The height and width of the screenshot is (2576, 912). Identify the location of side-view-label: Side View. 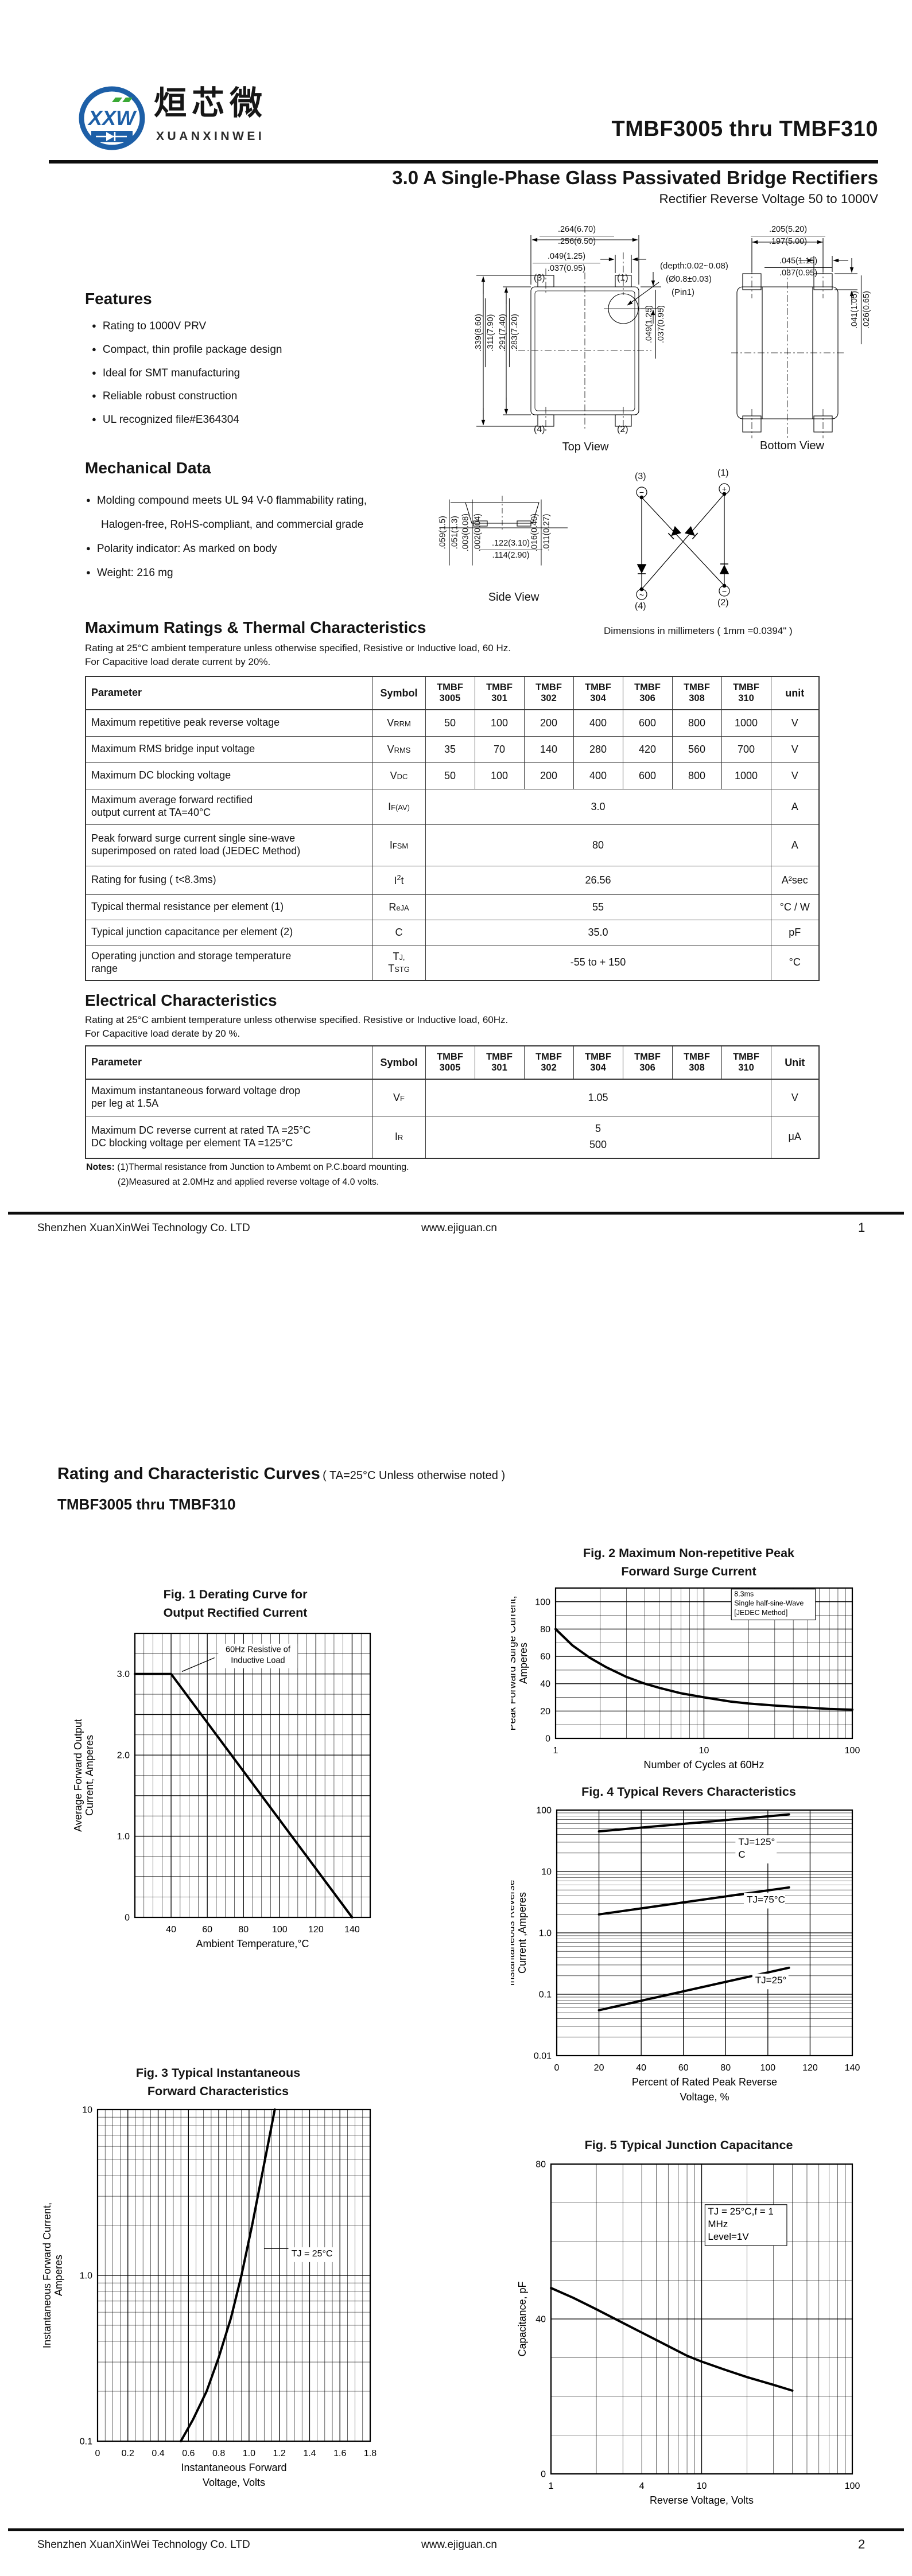
(514, 597).